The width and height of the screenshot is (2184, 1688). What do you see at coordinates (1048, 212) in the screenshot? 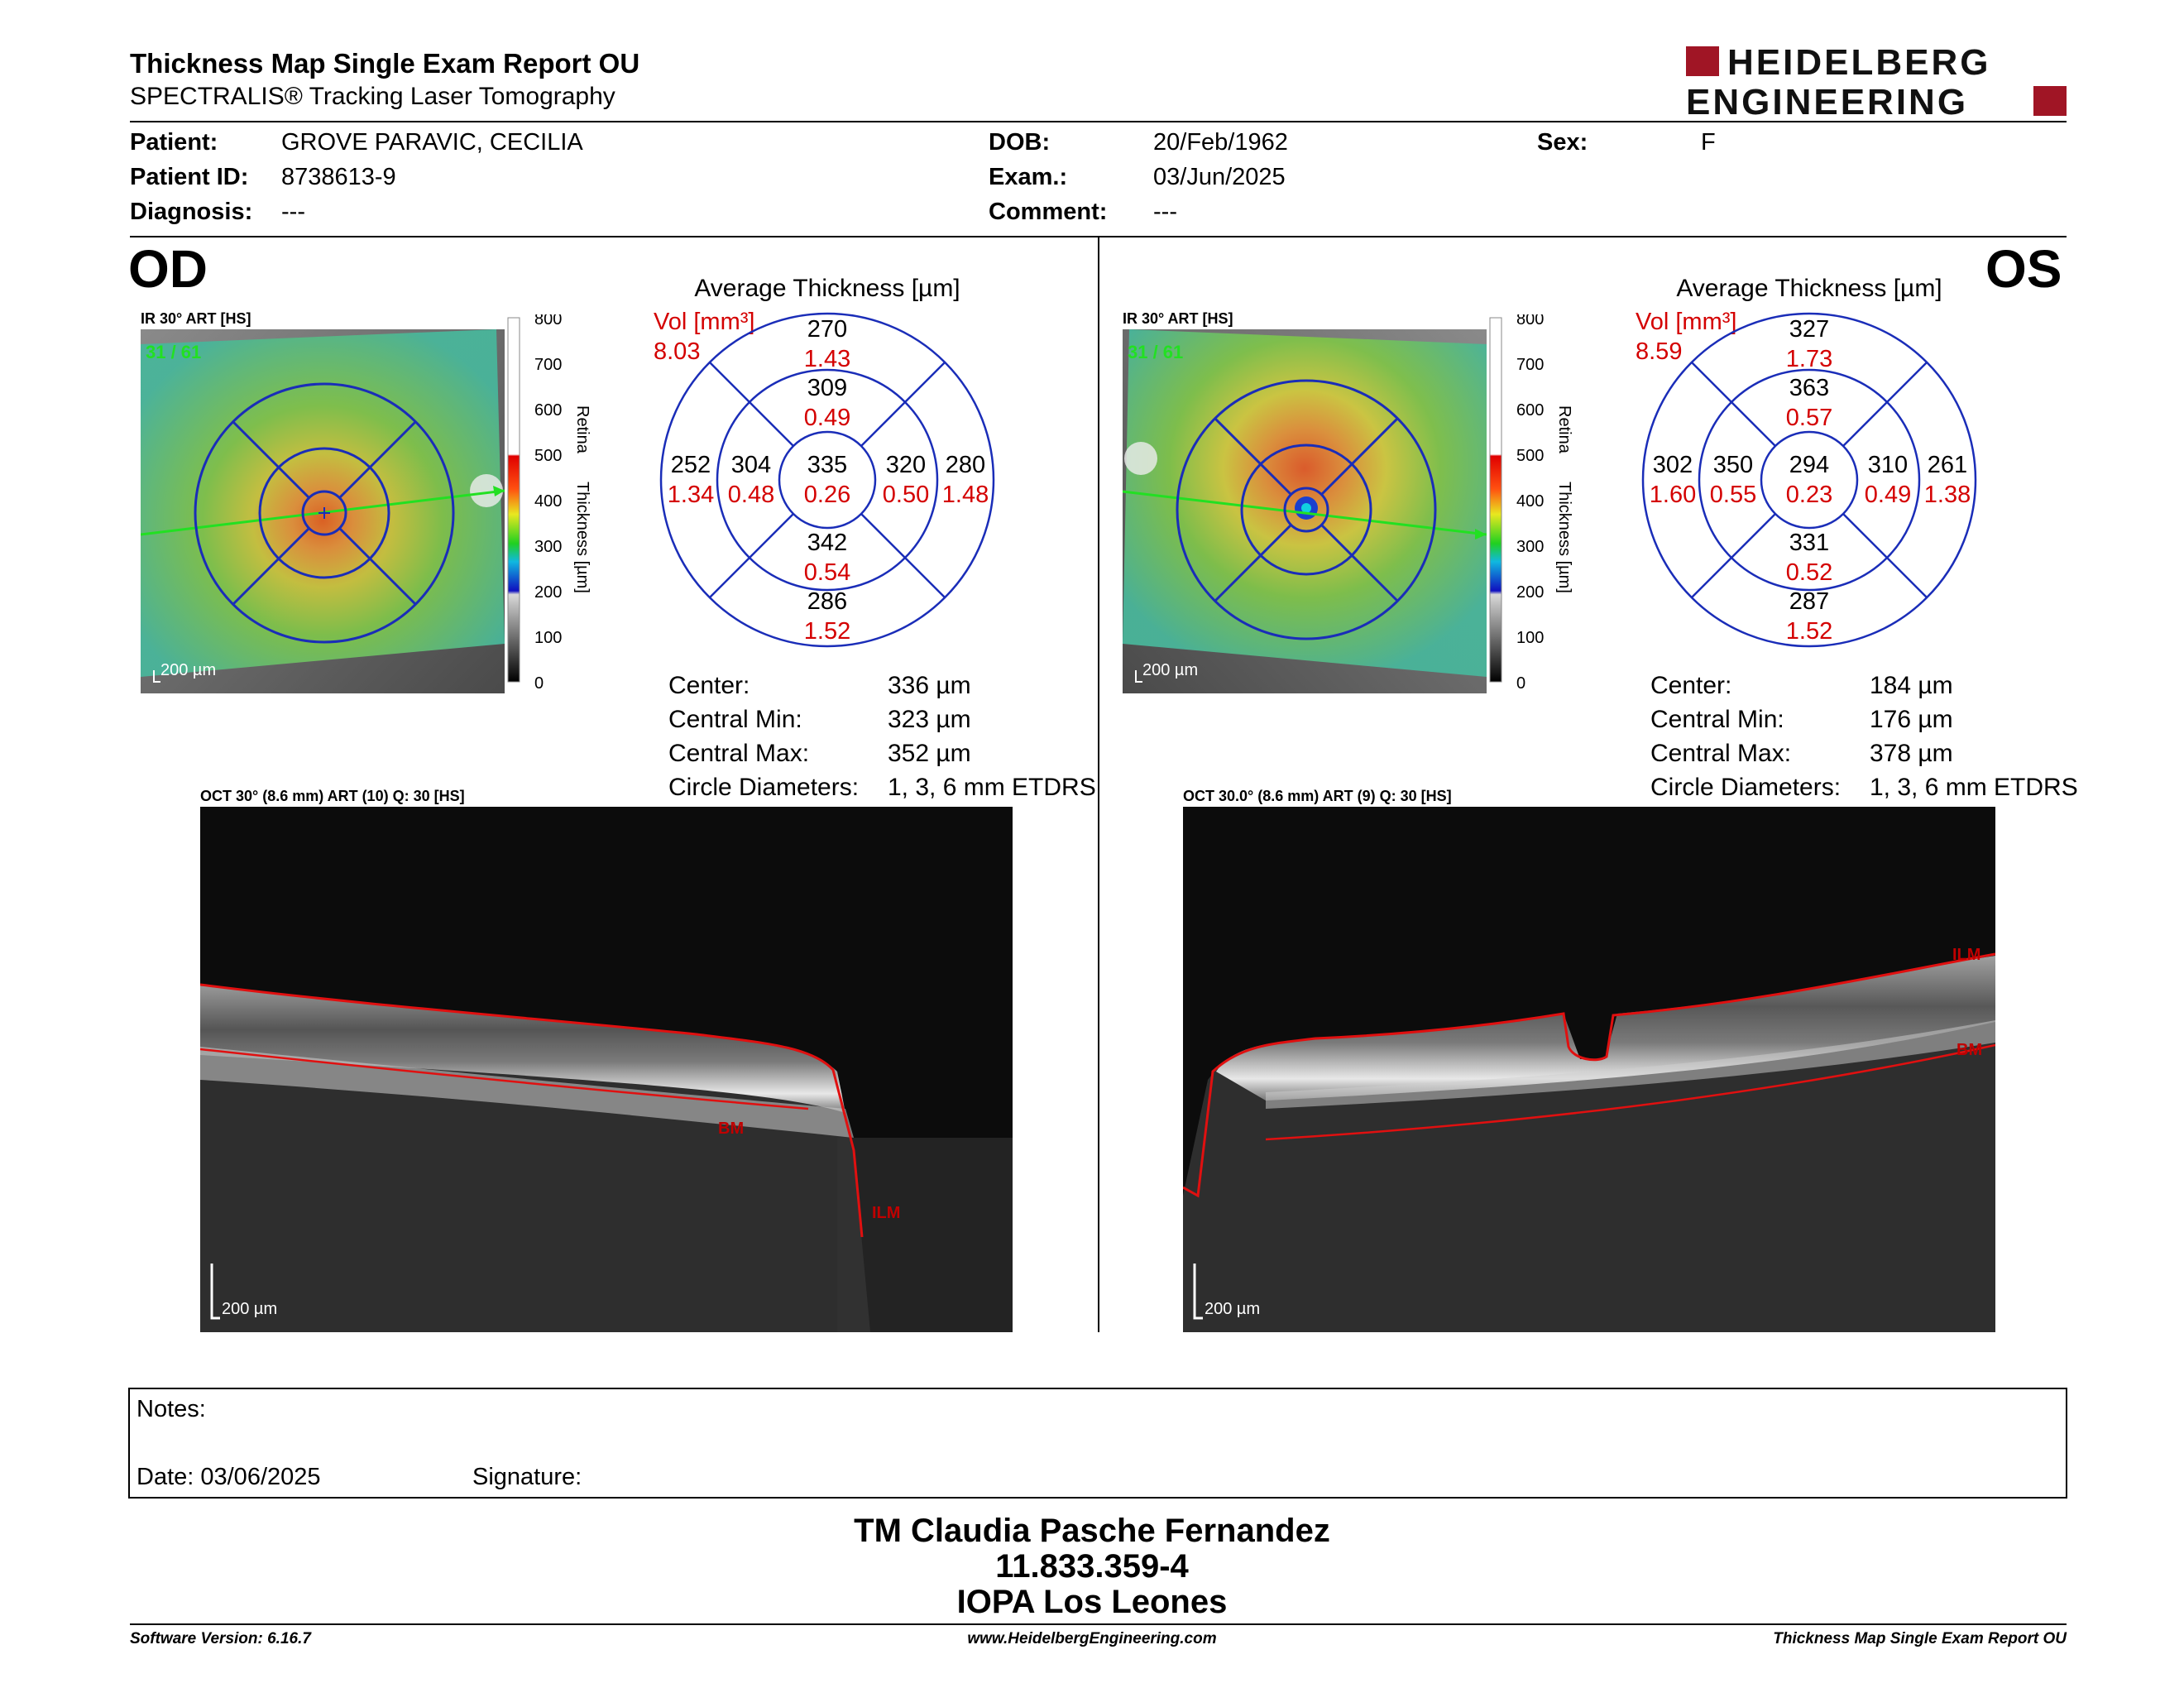
I see `comment-label: Comment:` at bounding box center [1048, 212].